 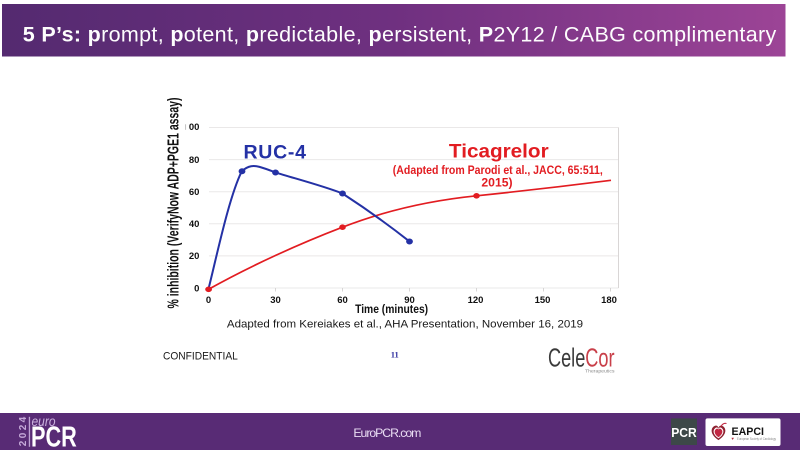 What do you see at coordinates (275, 300) in the screenshot?
I see `svg-text: 30` at bounding box center [275, 300].